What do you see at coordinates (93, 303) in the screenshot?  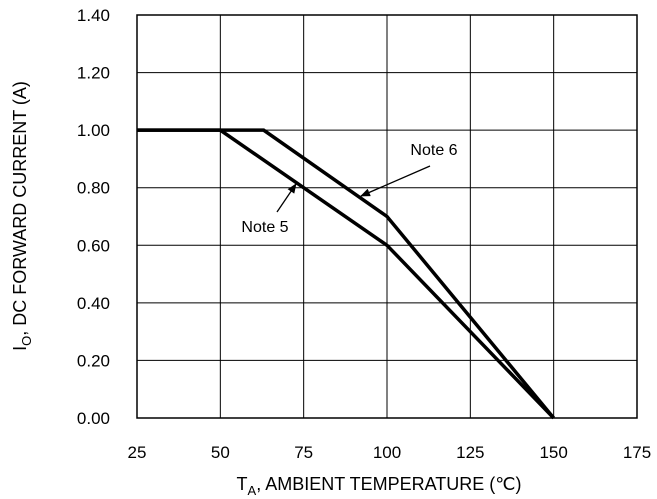 I see `y-tick-label: 0.40` at bounding box center [93, 303].